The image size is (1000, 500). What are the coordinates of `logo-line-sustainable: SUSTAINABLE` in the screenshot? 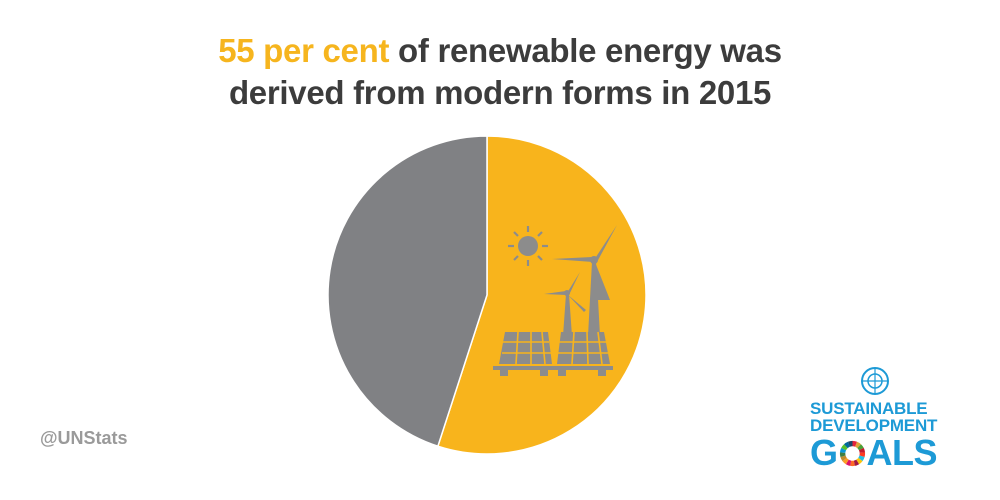 It's located at (869, 408).